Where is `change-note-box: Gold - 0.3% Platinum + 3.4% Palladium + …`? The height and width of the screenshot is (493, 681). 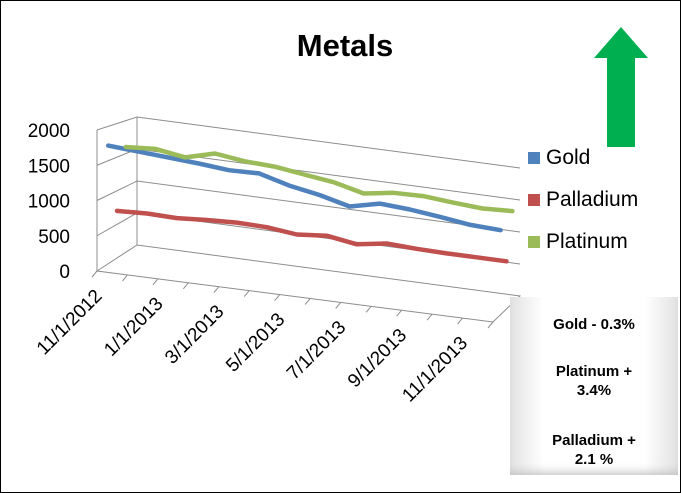
change-note-box: Gold - 0.3% Platinum + 3.4% Palladium + … is located at coordinates (594, 386).